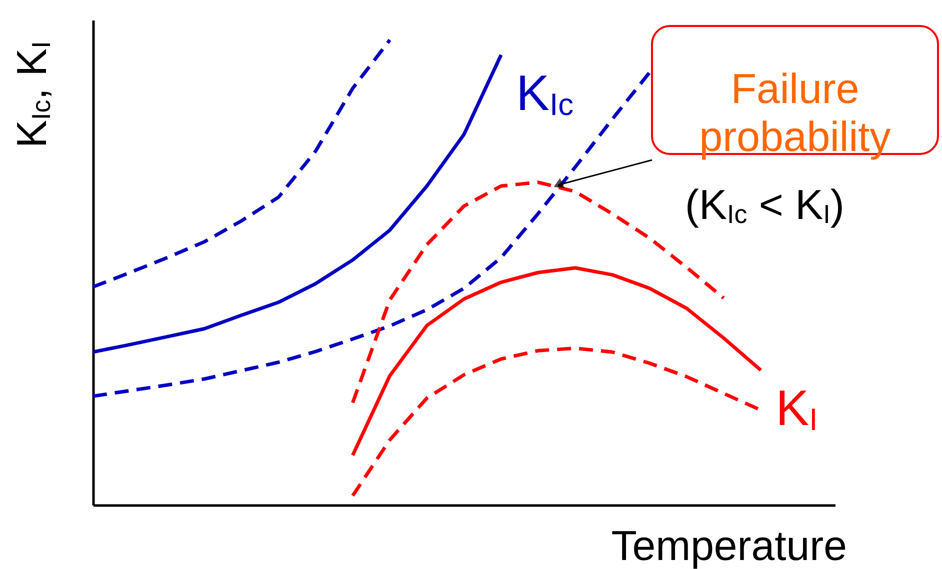 Image resolution: width=942 pixels, height=569 pixels. Describe the element at coordinates (797, 409) in the screenshot. I see `series-label: KI` at that location.